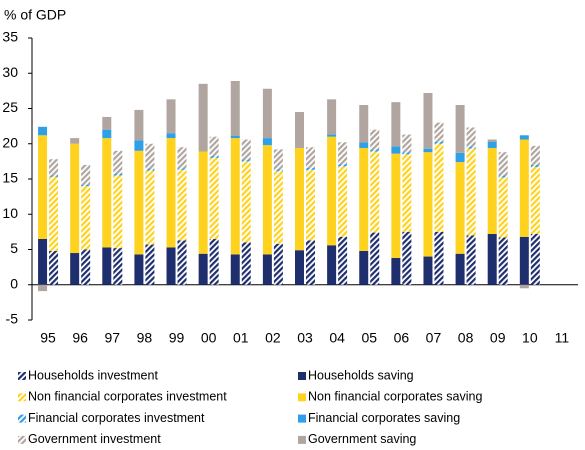 Image resolution: width=585 pixels, height=450 pixels. Describe the element at coordinates (48, 338) in the screenshot. I see `x-tick-label: 95` at that location.